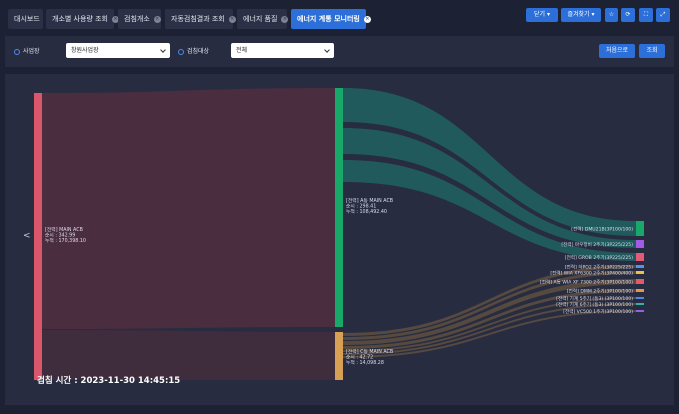  Describe the element at coordinates (663, 15) in the screenshot. I see `fullscreen-button: ⤢` at that location.